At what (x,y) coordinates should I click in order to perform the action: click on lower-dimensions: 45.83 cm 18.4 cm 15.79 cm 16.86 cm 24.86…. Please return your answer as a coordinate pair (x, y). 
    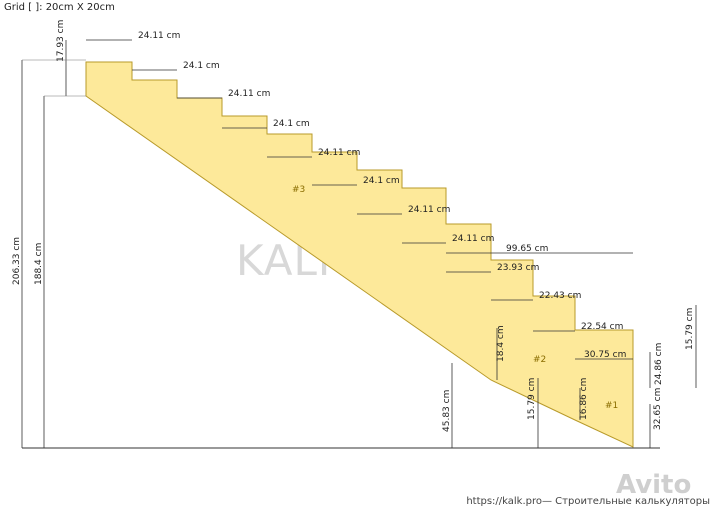
    Looking at the image, I should click on (569, 376).